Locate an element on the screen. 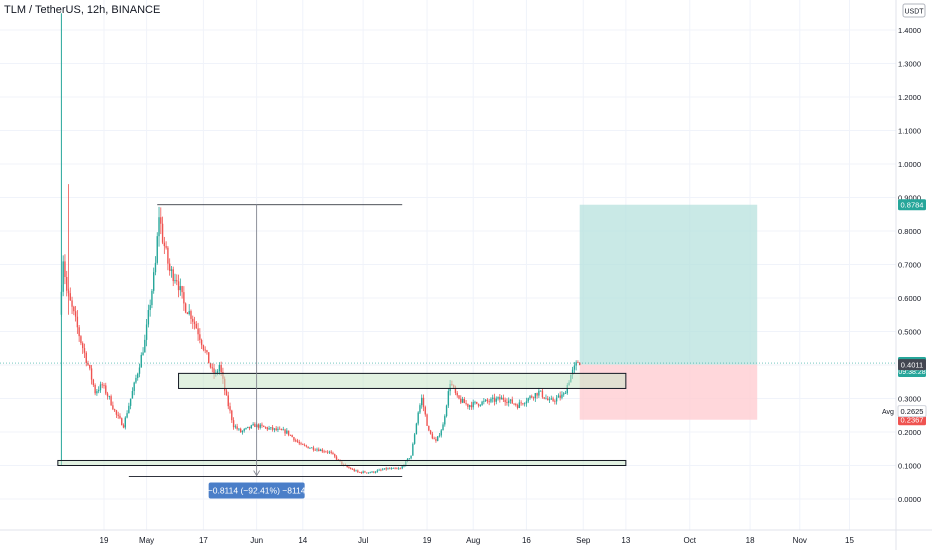 The height and width of the screenshot is (550, 932). symbol-title: TLM / TetherUS, 12h, BINANCE is located at coordinates (82, 10).